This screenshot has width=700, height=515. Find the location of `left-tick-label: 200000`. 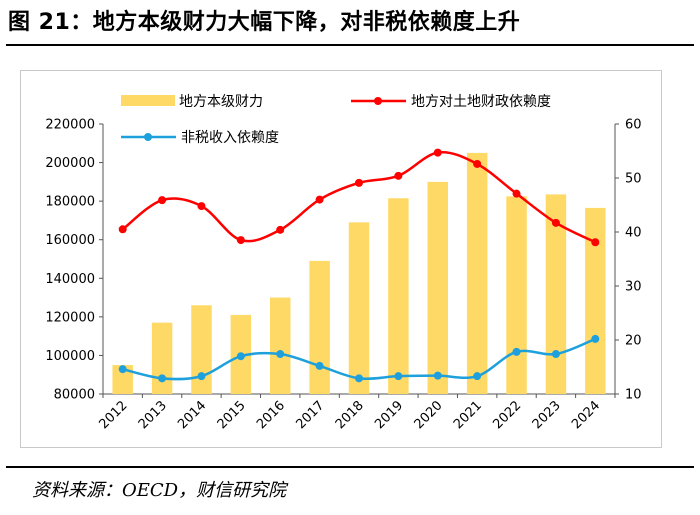

left-tick-label: 200000 is located at coordinates (70, 163).